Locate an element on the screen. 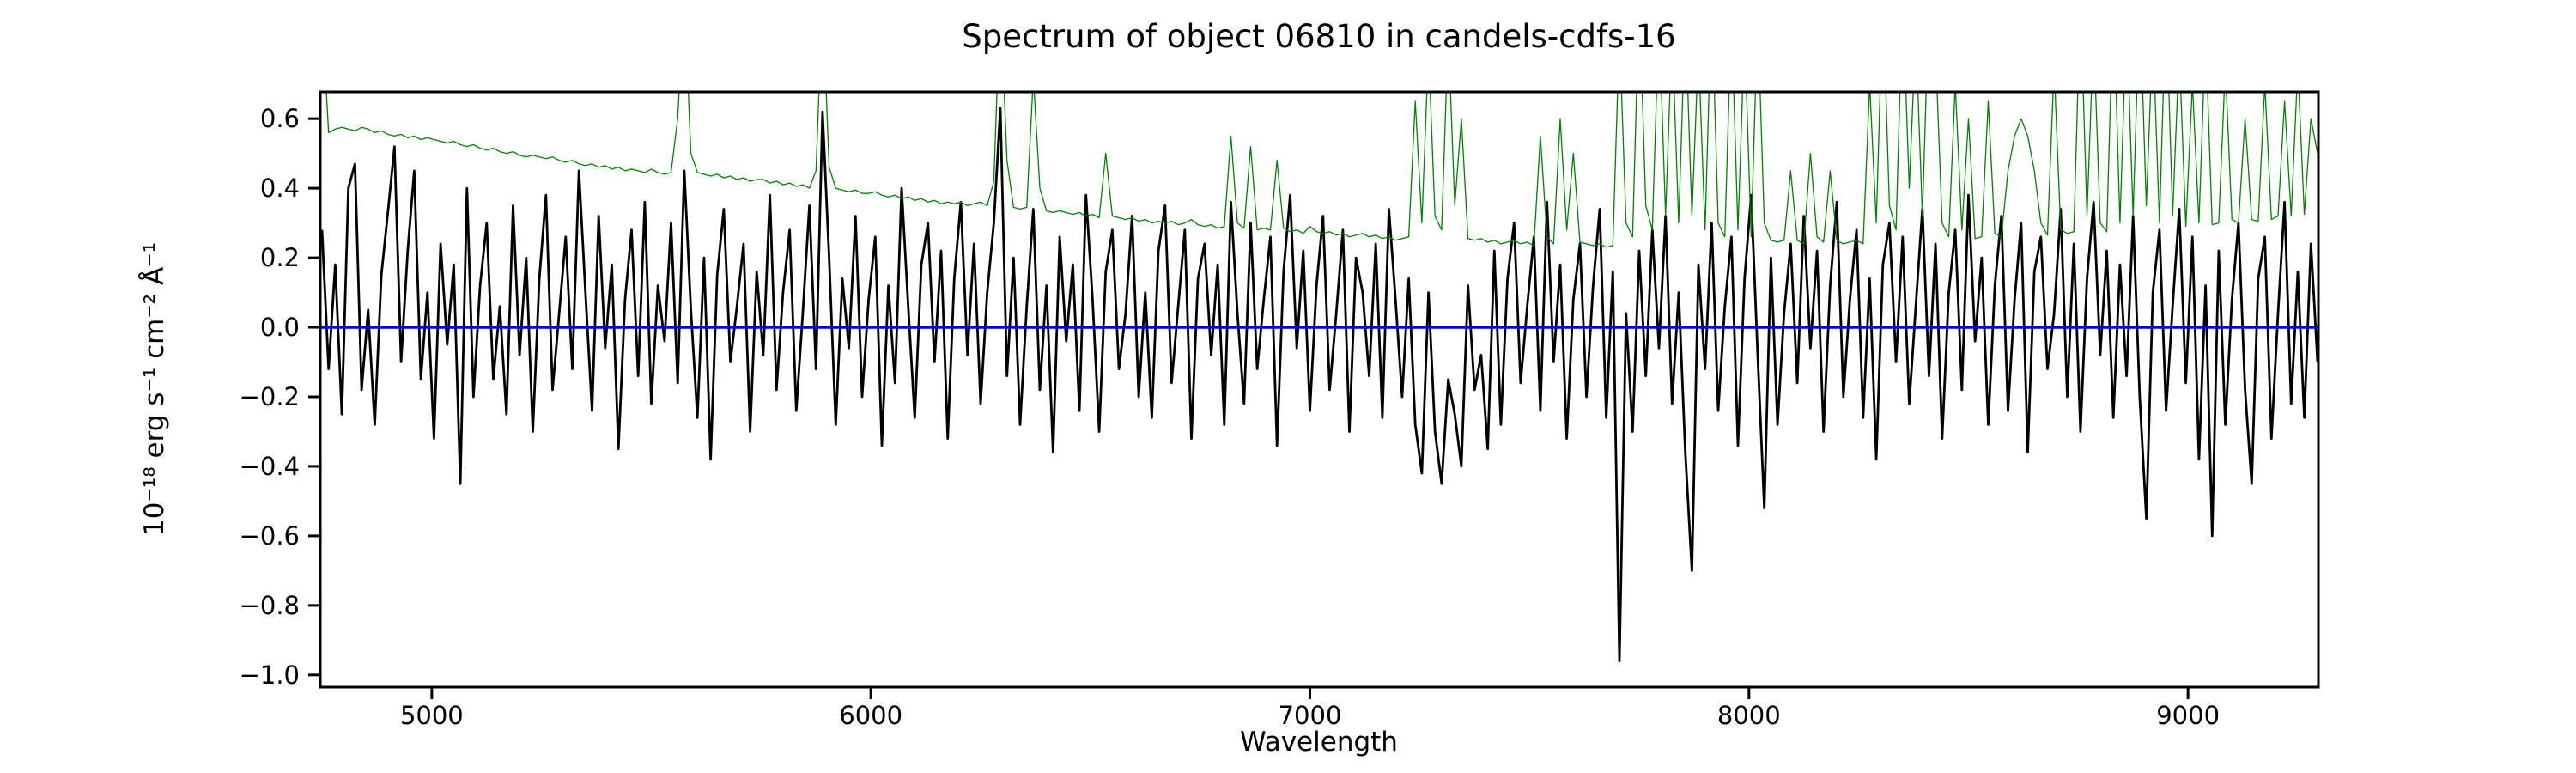 Image resolution: width=2576 pixels, height=773 pixels. y-tick-label: 0.6 is located at coordinates (280, 119).